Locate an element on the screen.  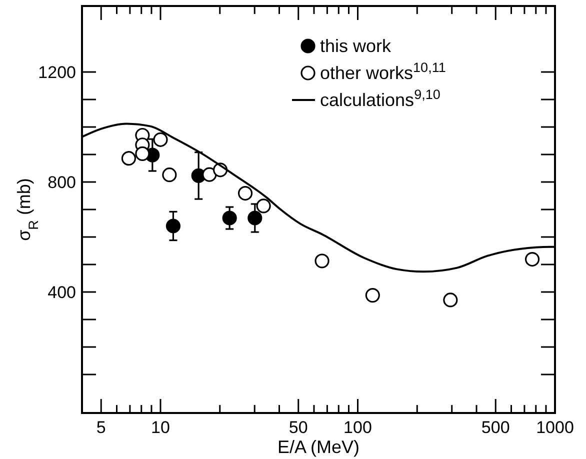
y-tick-label: 1200 is located at coordinates (57, 72).